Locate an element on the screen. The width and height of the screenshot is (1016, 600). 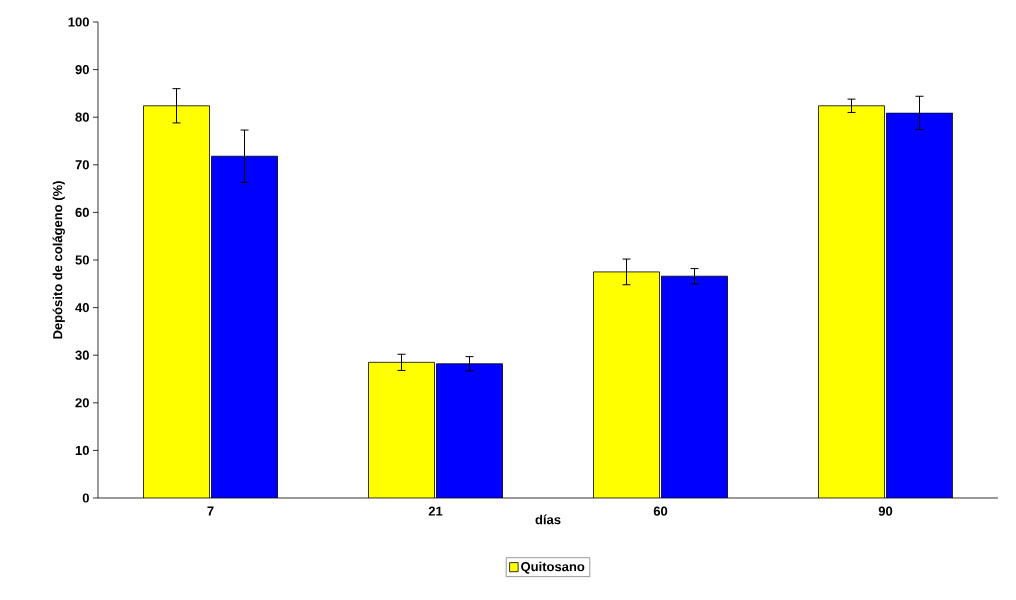
y-tick-label: 100 is located at coordinates (78, 22).